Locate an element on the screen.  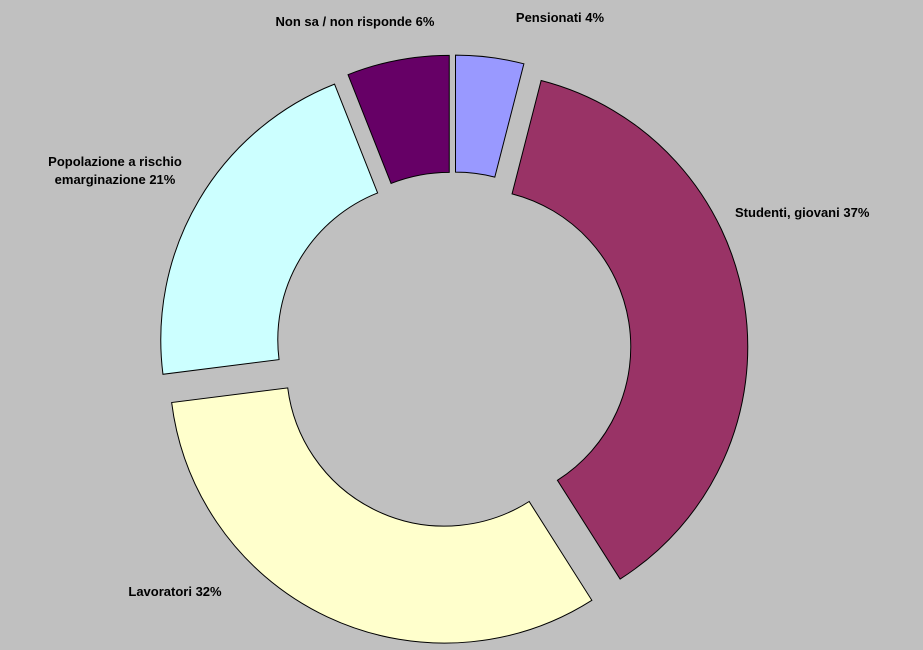
value-label: 6% is located at coordinates (425, 21).